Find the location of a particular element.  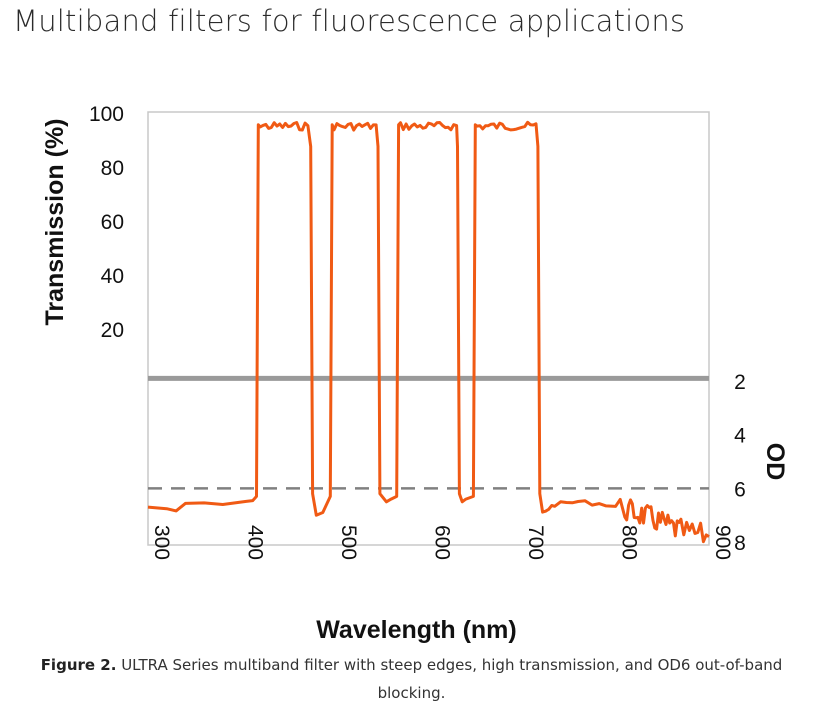

y-axis-label-od: OD is located at coordinates (775, 462).